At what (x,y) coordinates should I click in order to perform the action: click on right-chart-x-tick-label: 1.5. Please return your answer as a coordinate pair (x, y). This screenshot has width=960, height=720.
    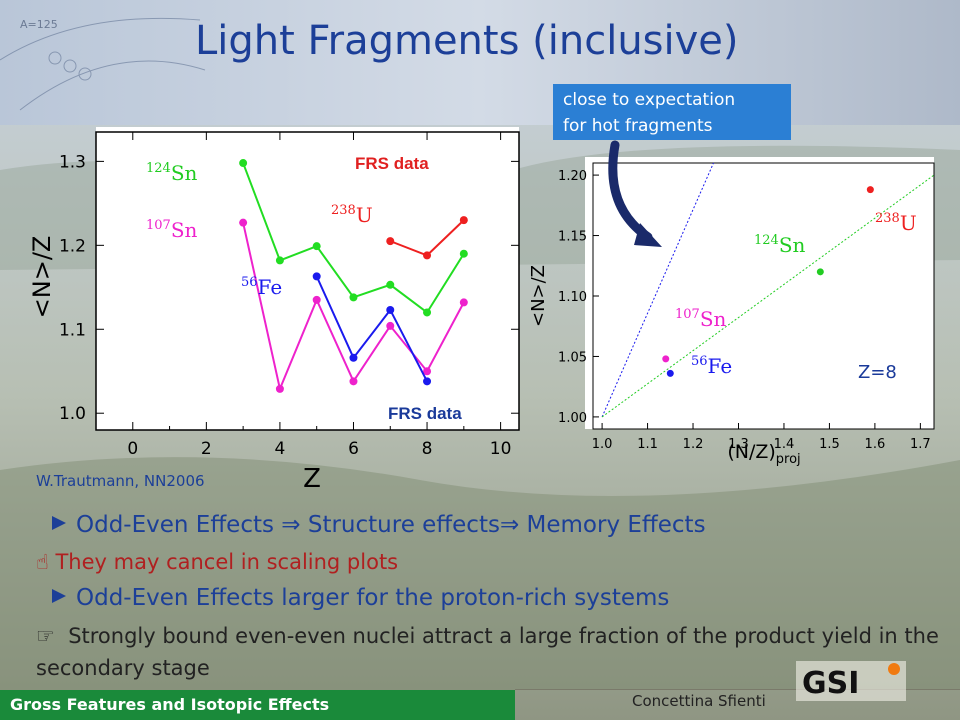
    Looking at the image, I should click on (829, 444).